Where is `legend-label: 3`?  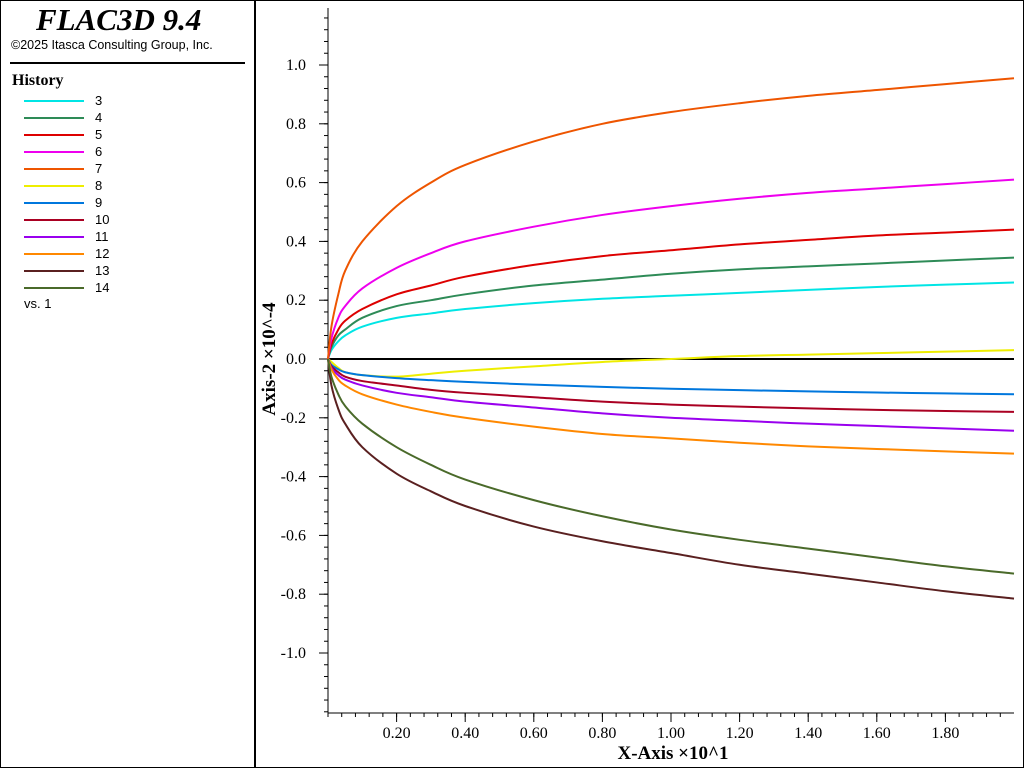
legend-label: 3 is located at coordinates (99, 100).